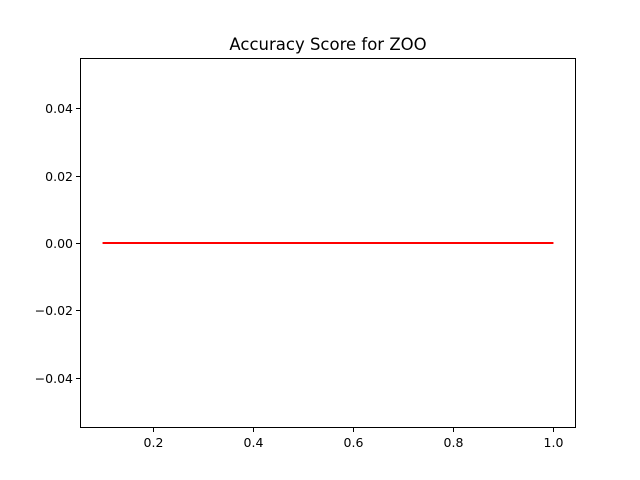 This screenshot has height=480, width=640. I want to click on y-tick-label: −0.02, so click(54, 310).